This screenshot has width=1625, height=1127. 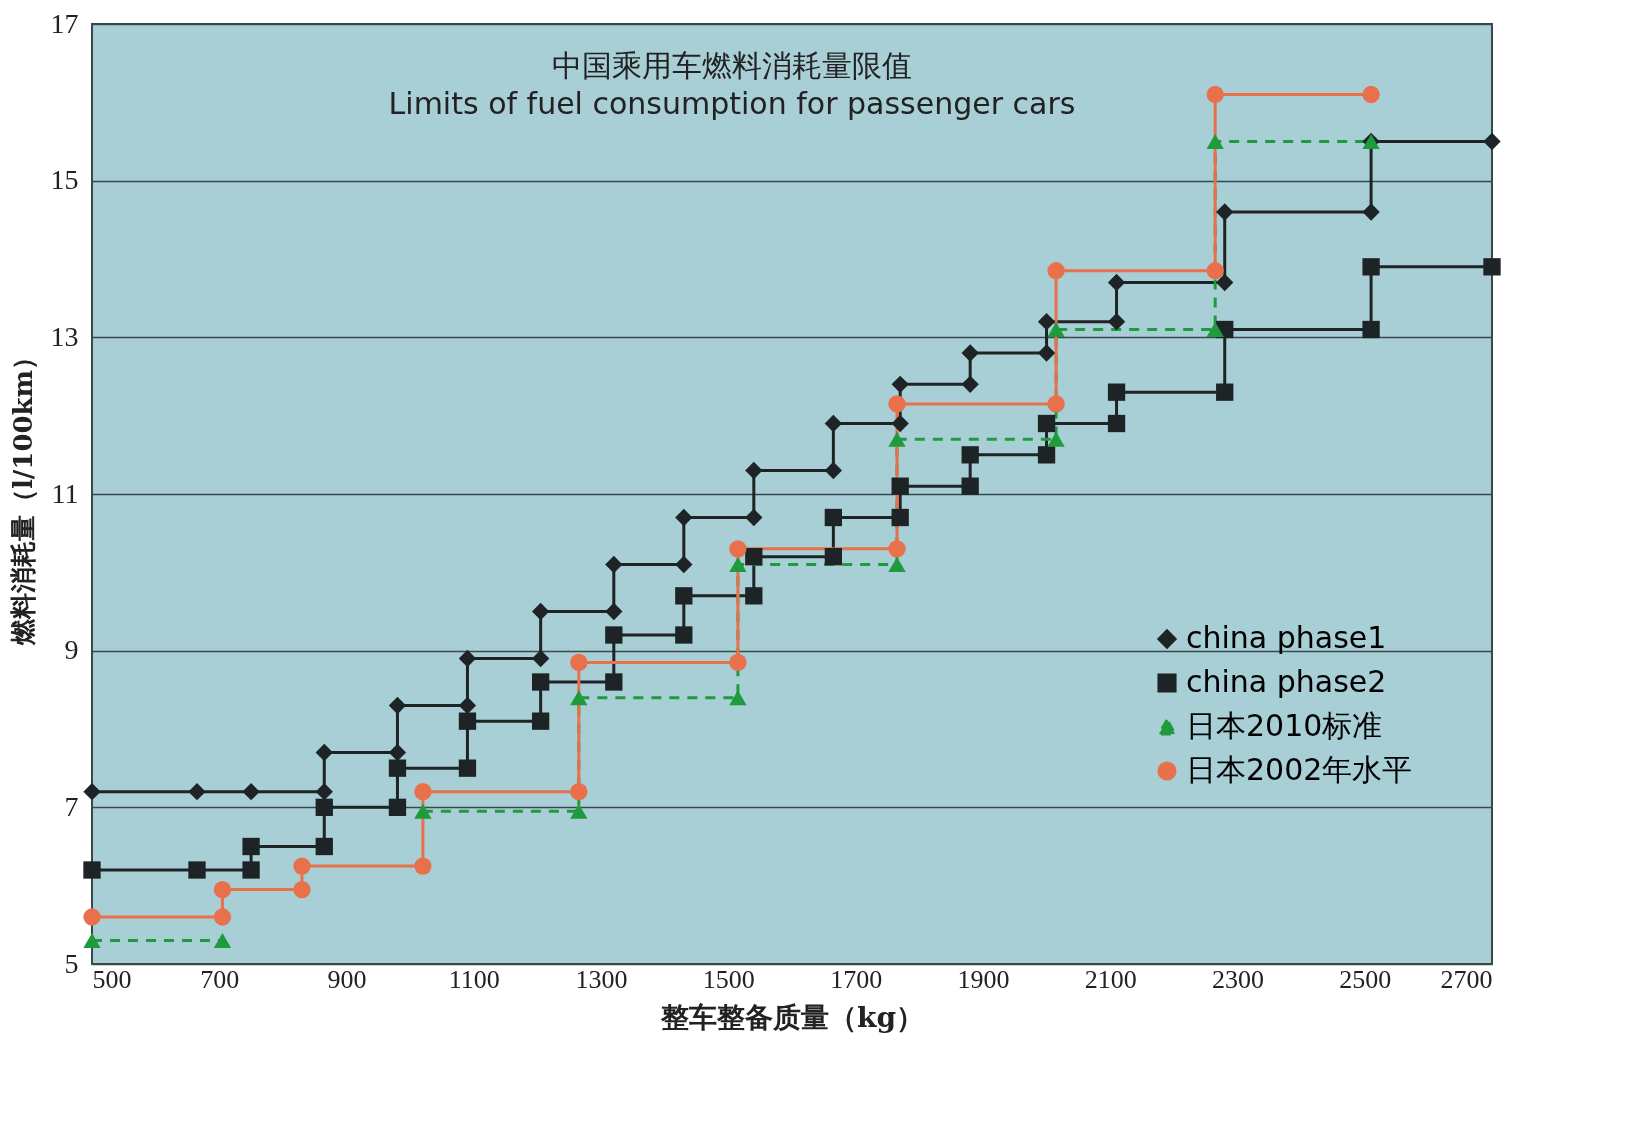 I want to click on x-tick-label: 2500, so click(x=1365, y=979).